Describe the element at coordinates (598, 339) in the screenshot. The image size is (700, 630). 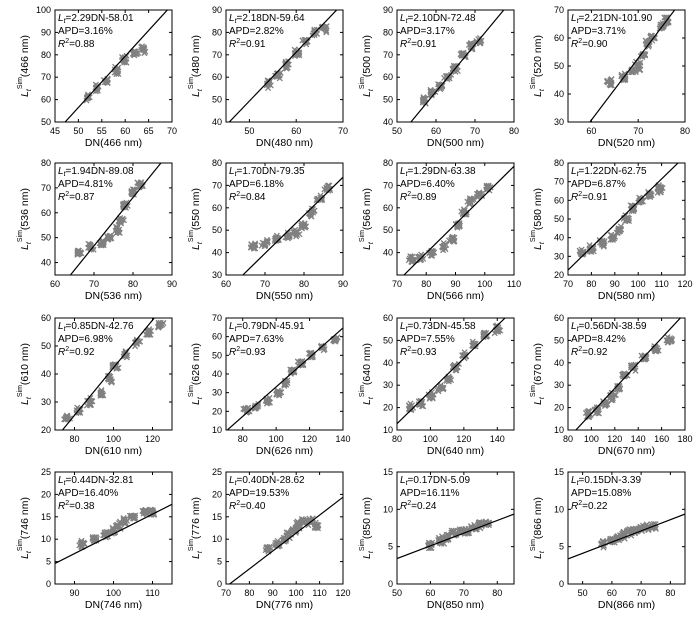
I see `apd-annotation: APD=8.42%` at that location.